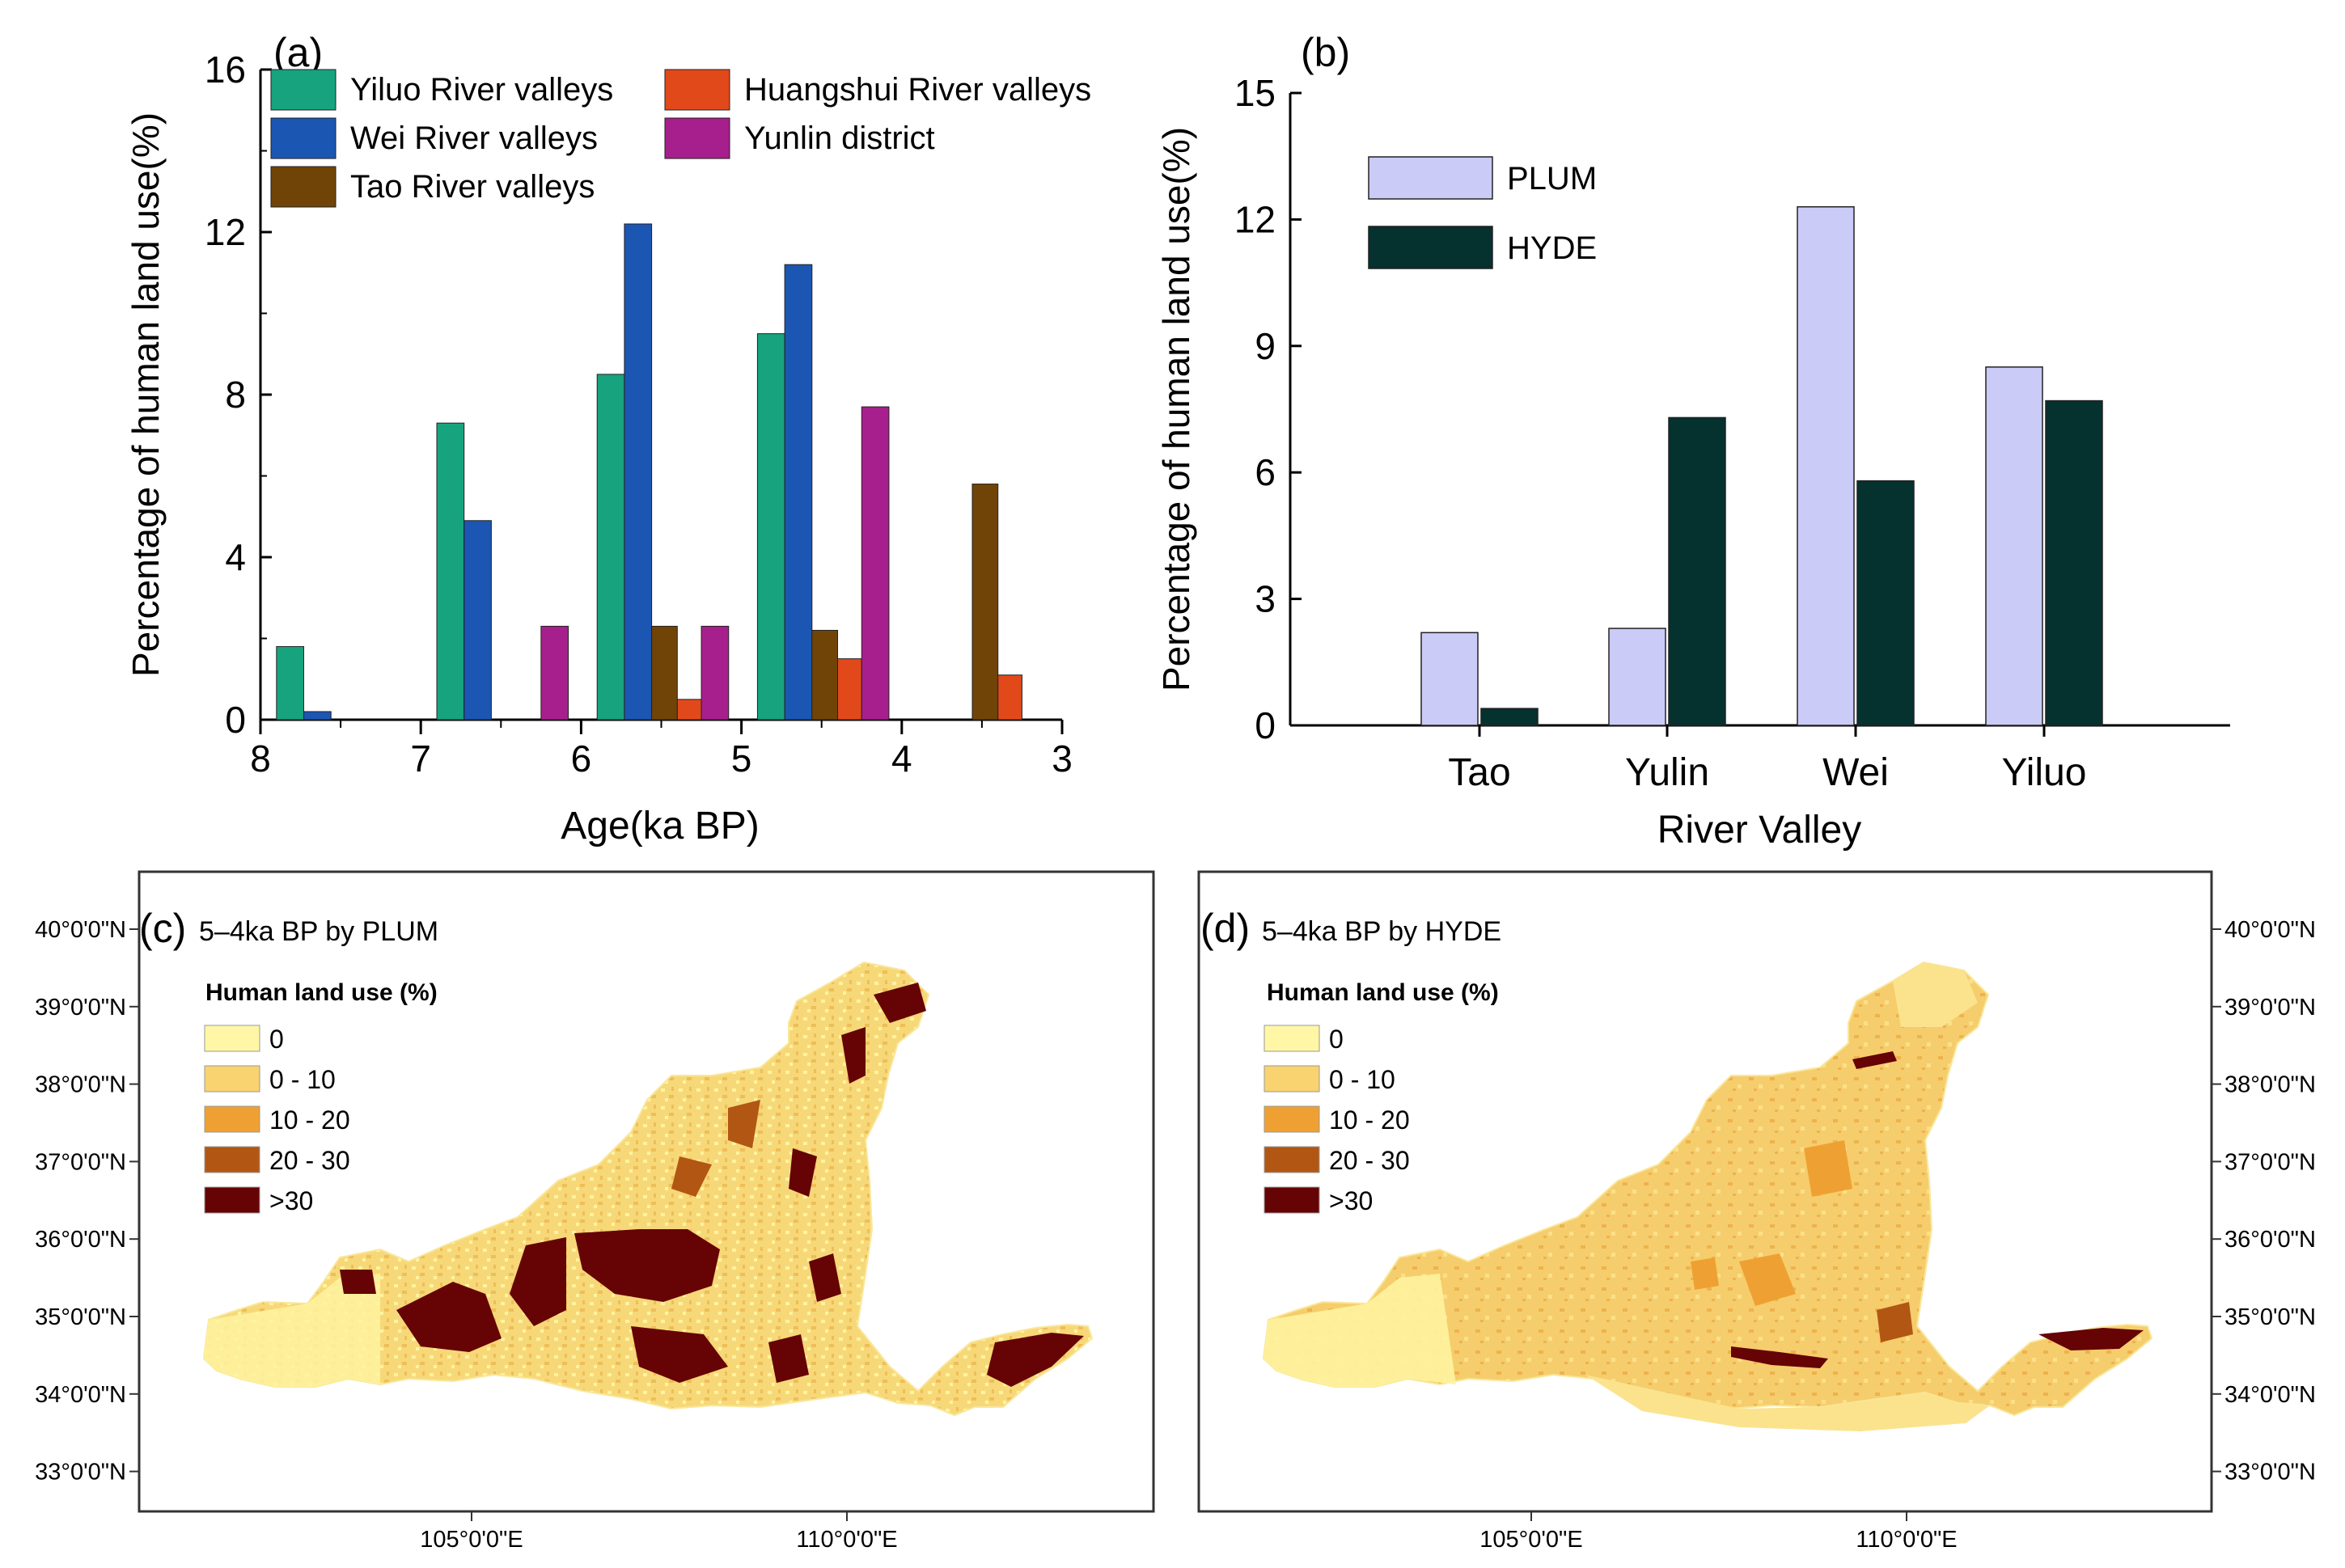  Describe the element at coordinates (472, 187) in the screenshot. I see `legend-label-tao-river-valleys: Tao River valleys` at that location.